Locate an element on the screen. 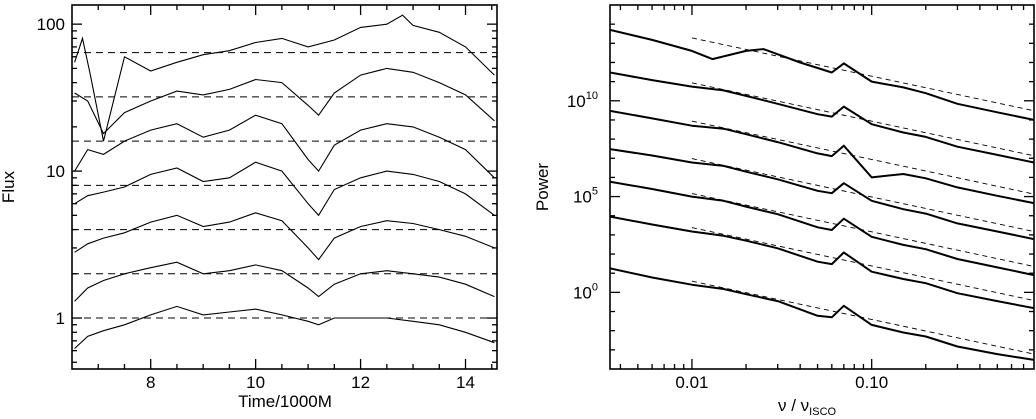 The image size is (1036, 419). power-y-axis-label: Power is located at coordinates (542, 187).